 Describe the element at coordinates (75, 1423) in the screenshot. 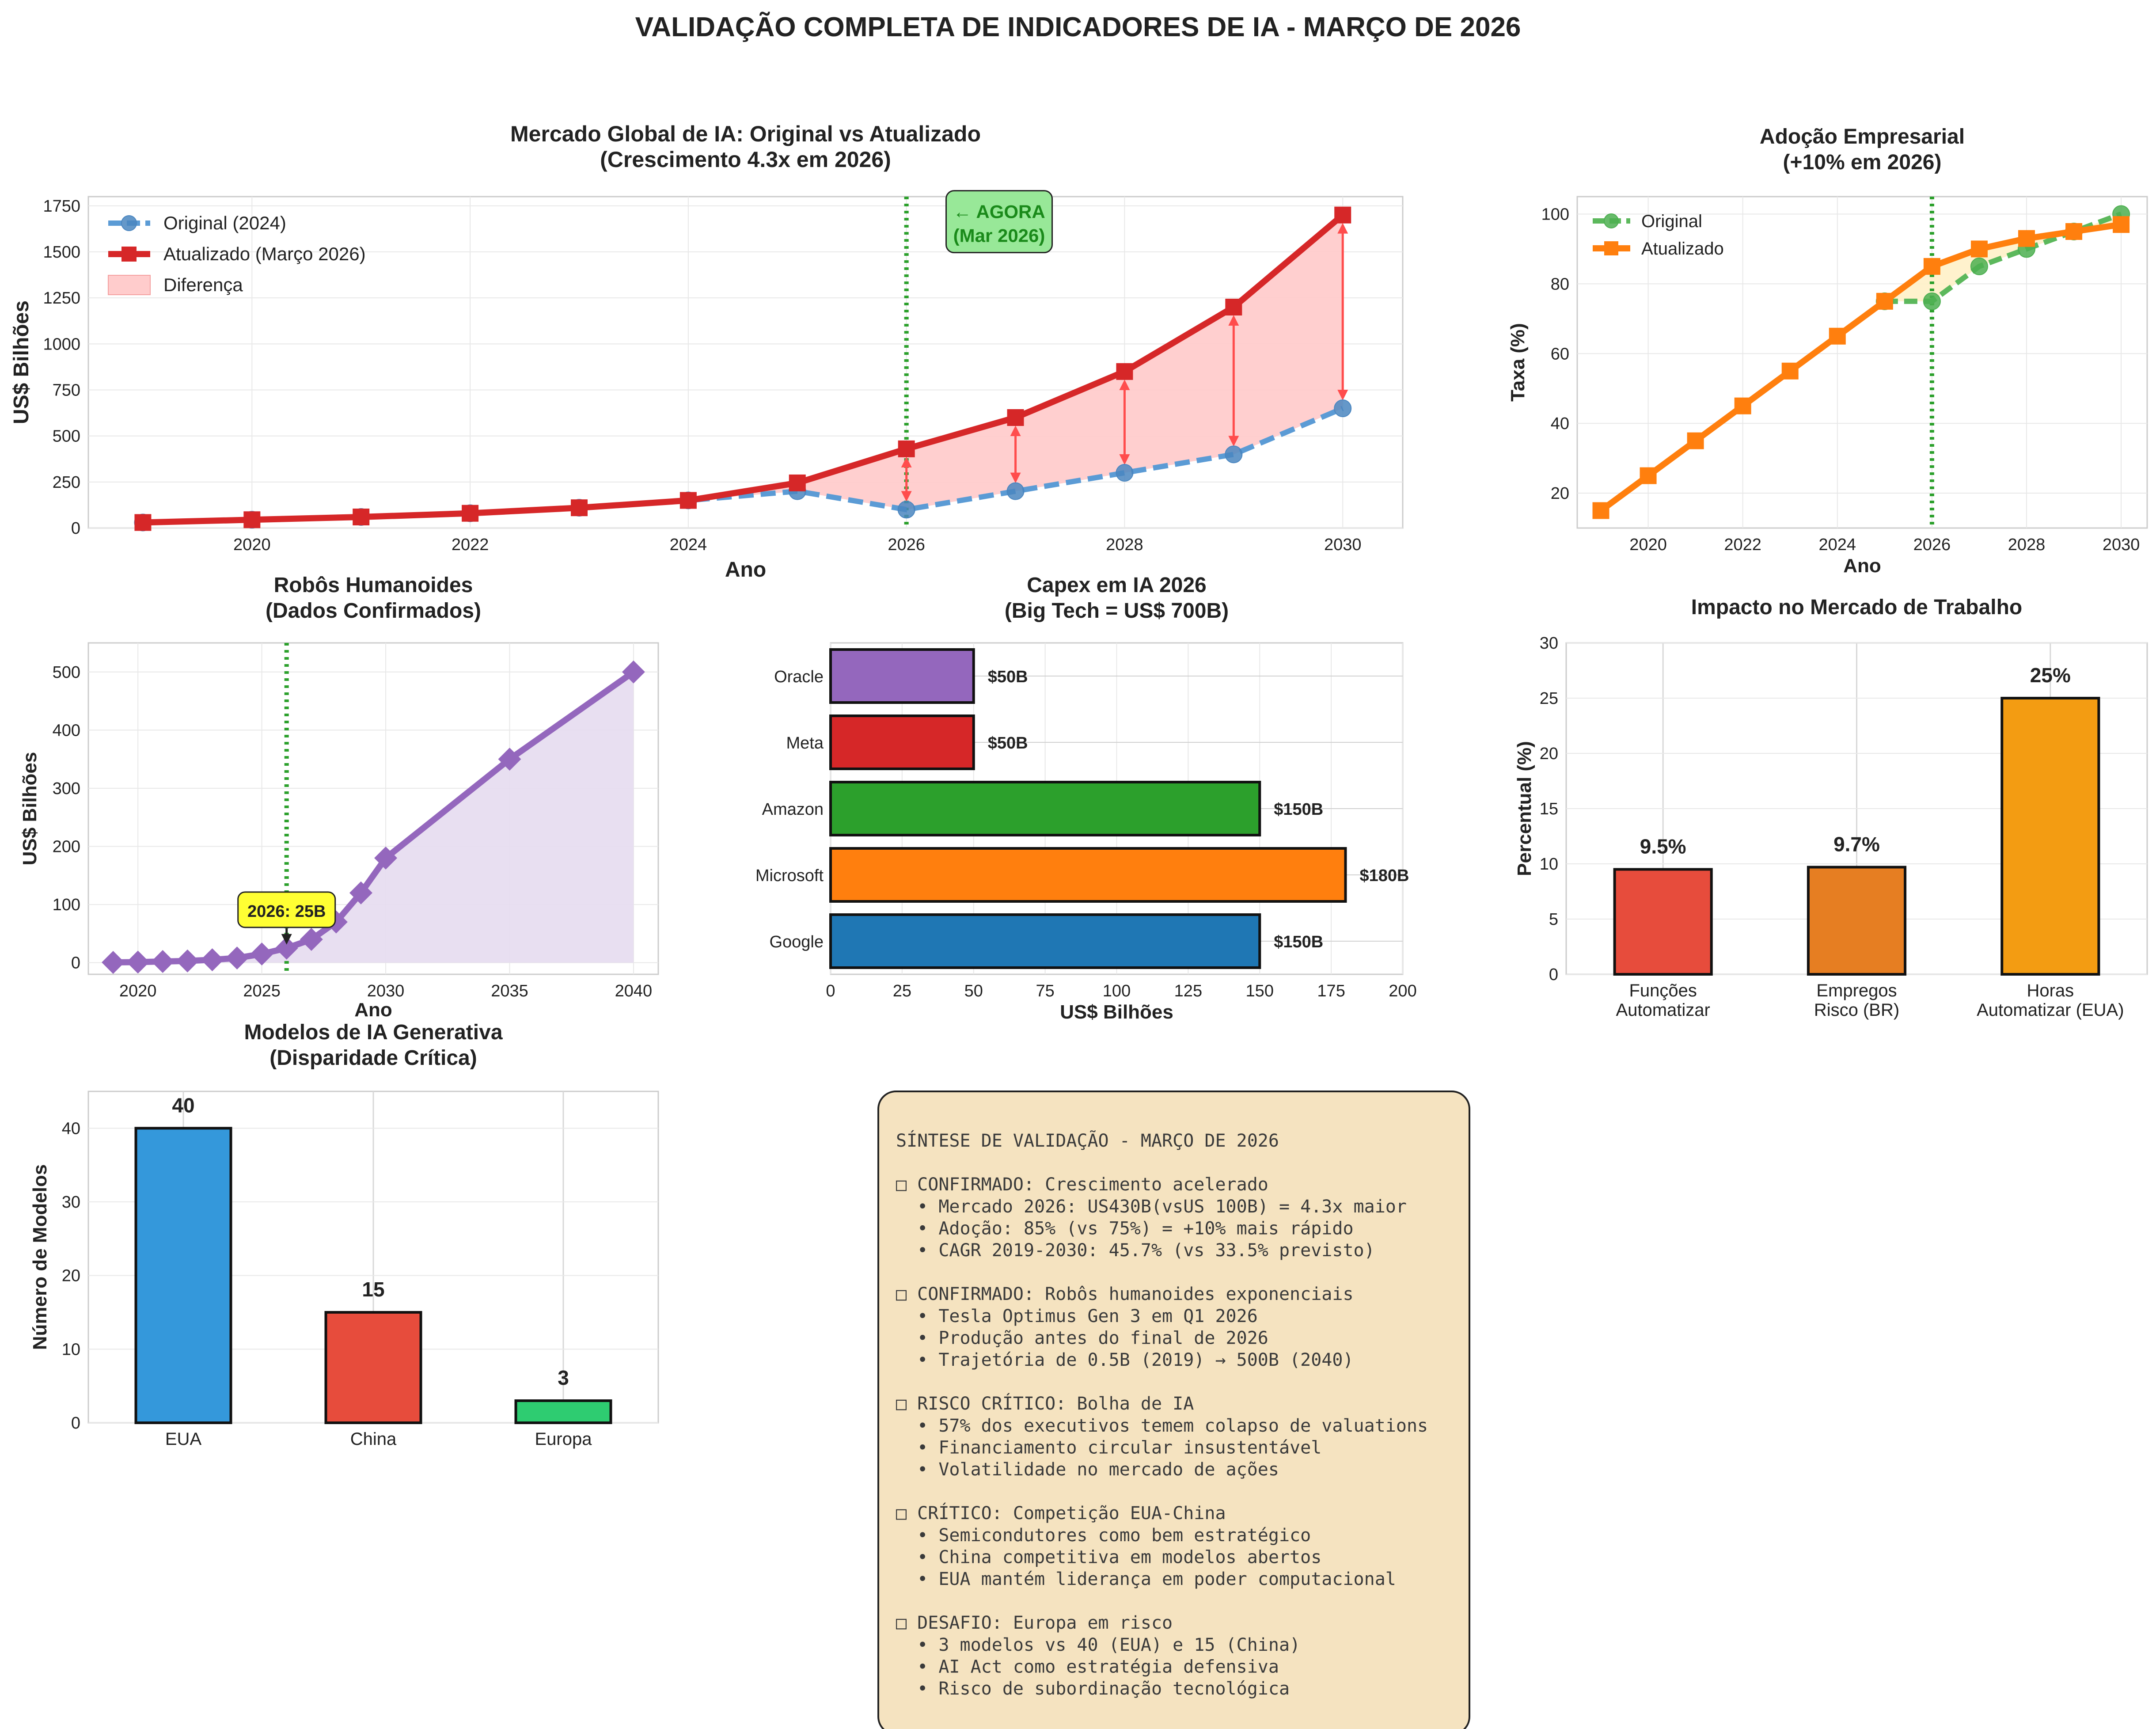

I see `models-ytick: 0` at that location.